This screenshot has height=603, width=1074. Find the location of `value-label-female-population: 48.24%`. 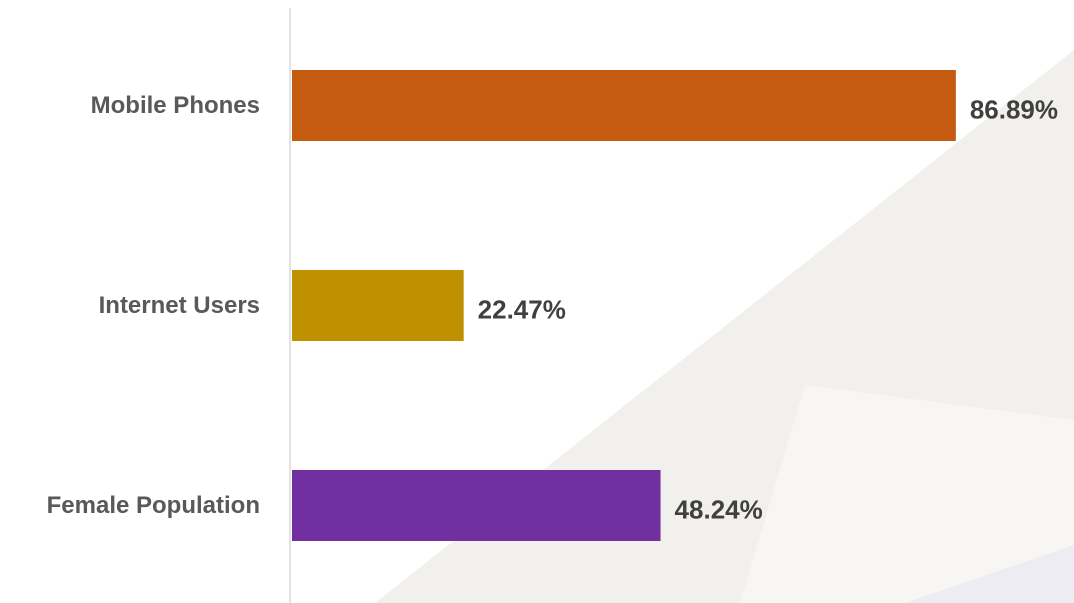

value-label-female-population: 48.24% is located at coordinates (719, 510).